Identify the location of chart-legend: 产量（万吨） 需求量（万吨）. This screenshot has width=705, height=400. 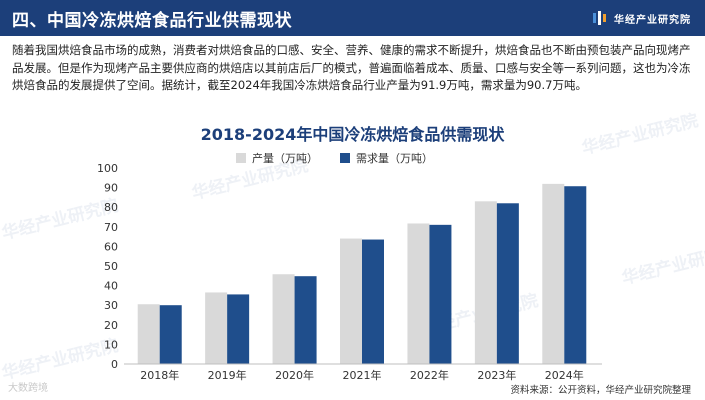
(334, 158).